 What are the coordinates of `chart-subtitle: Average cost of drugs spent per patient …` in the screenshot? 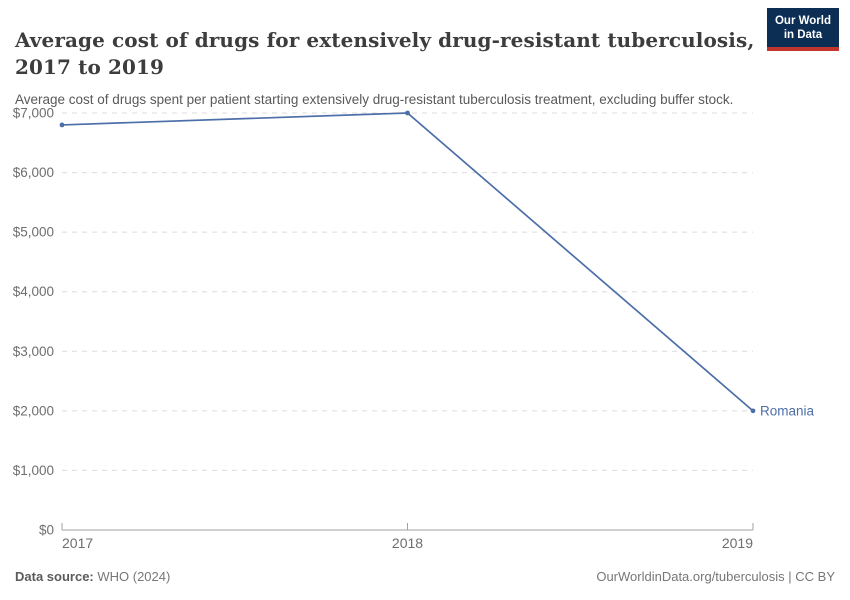 It's located at (374, 99).